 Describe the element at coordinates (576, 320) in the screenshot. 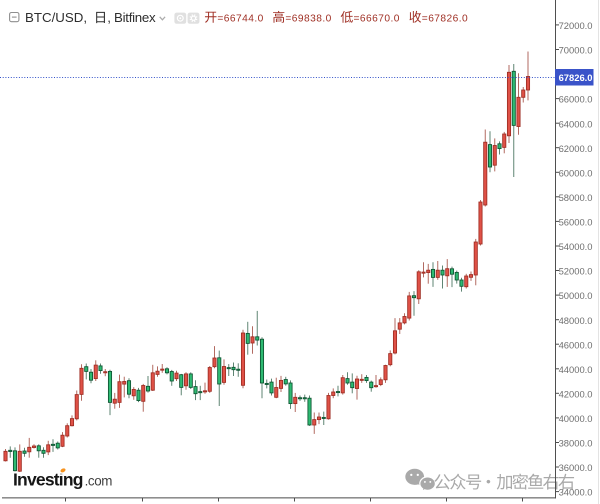

I see `svg-text: 48000.0` at that location.